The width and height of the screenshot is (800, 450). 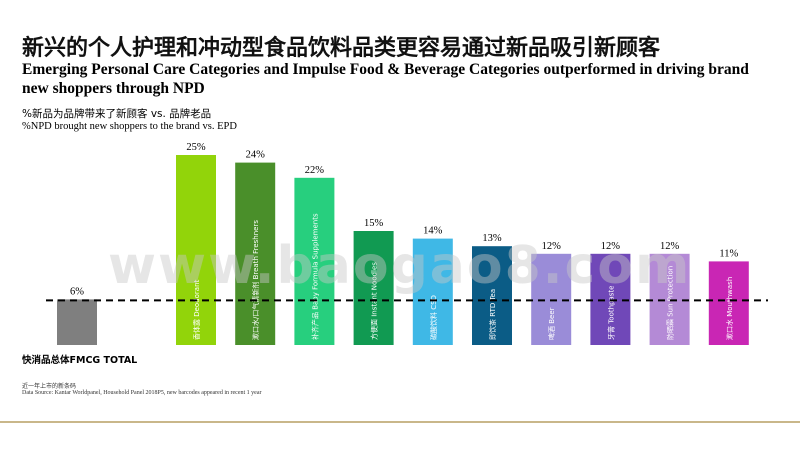 I want to click on bar-category-label-2: 漱口水/口气清新剂 Breath Freshners, so click(x=255, y=280).